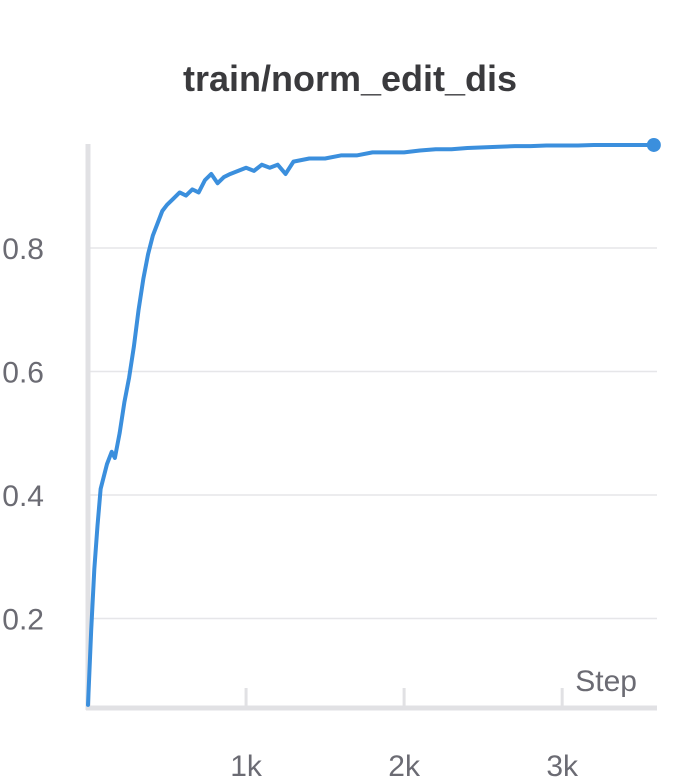  Describe the element at coordinates (23, 373) in the screenshot. I see `y-tick-label: 0.6` at that location.